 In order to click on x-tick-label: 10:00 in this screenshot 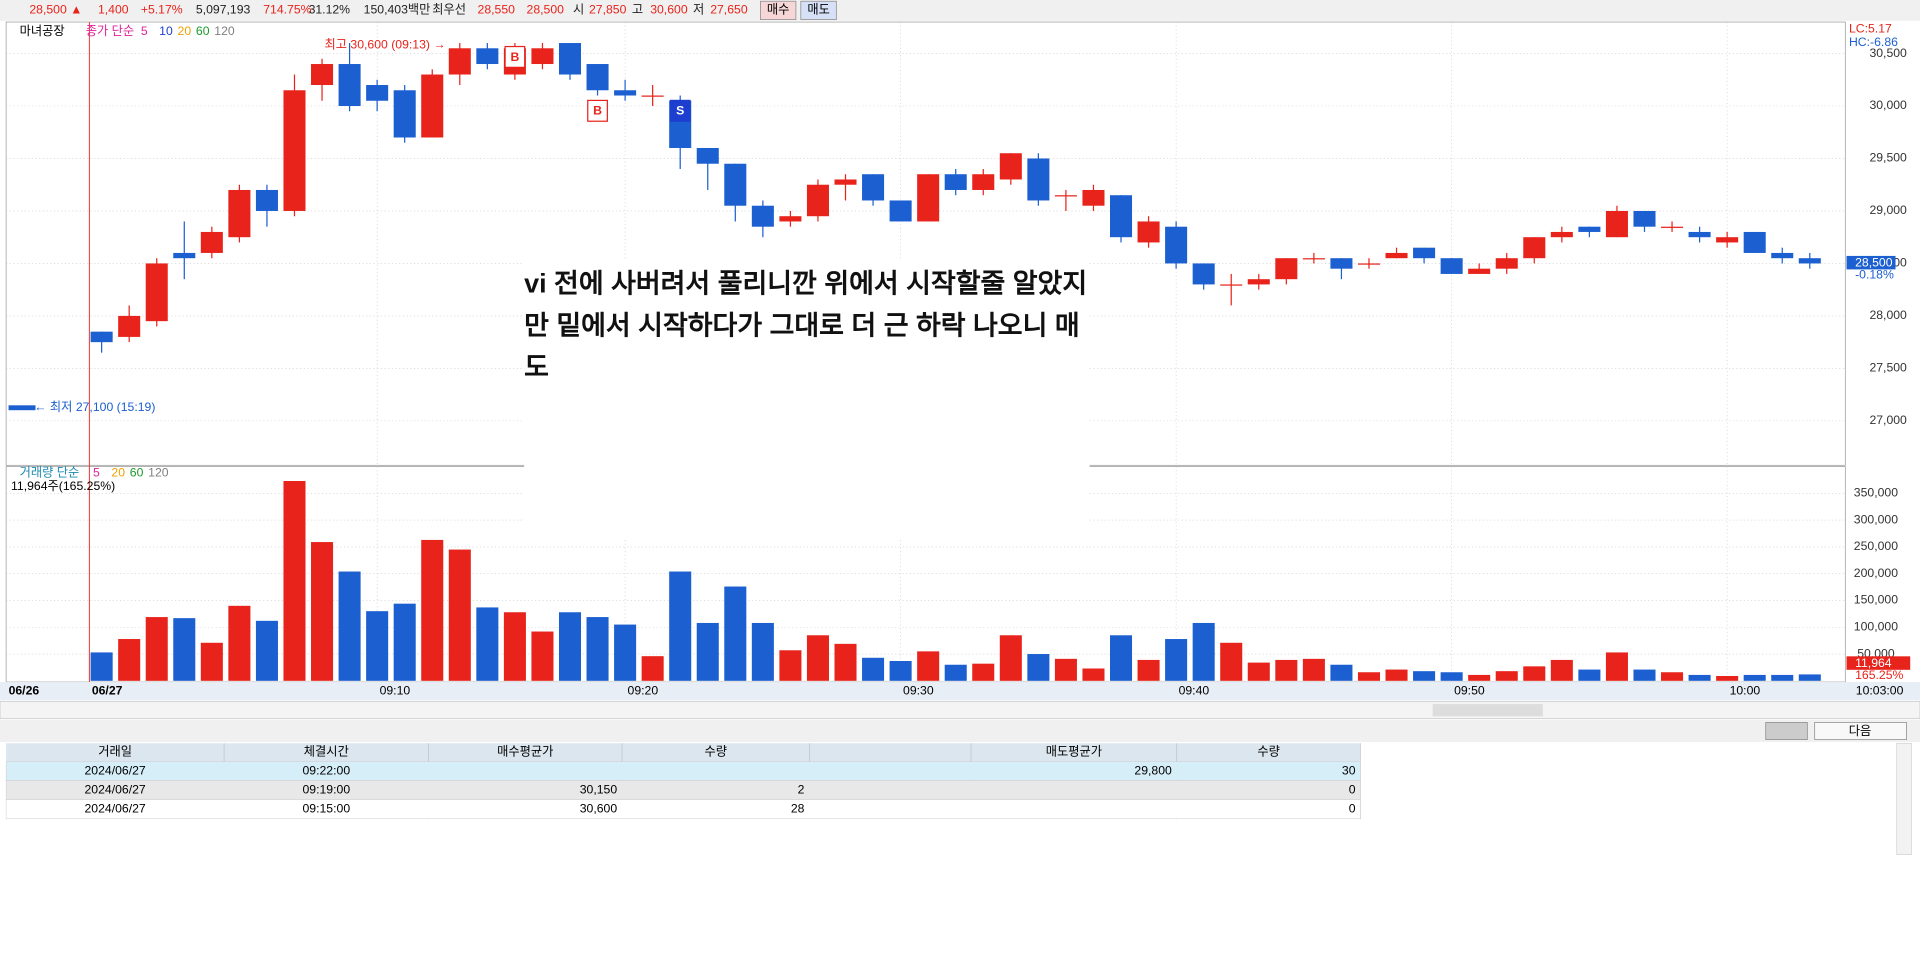, I will do `click(1745, 690)`.